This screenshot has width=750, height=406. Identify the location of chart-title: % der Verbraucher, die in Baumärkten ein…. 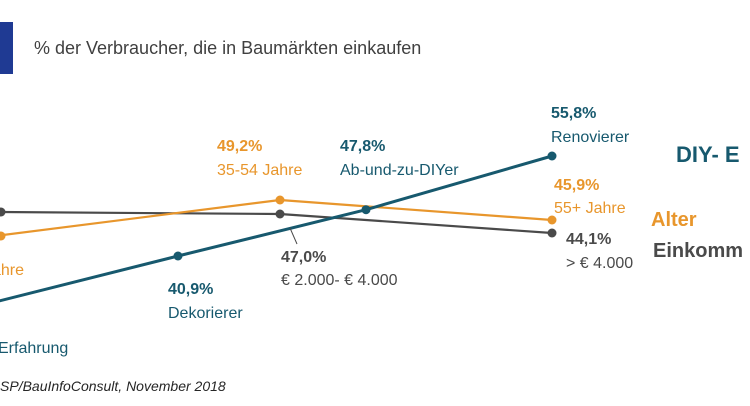
(228, 48).